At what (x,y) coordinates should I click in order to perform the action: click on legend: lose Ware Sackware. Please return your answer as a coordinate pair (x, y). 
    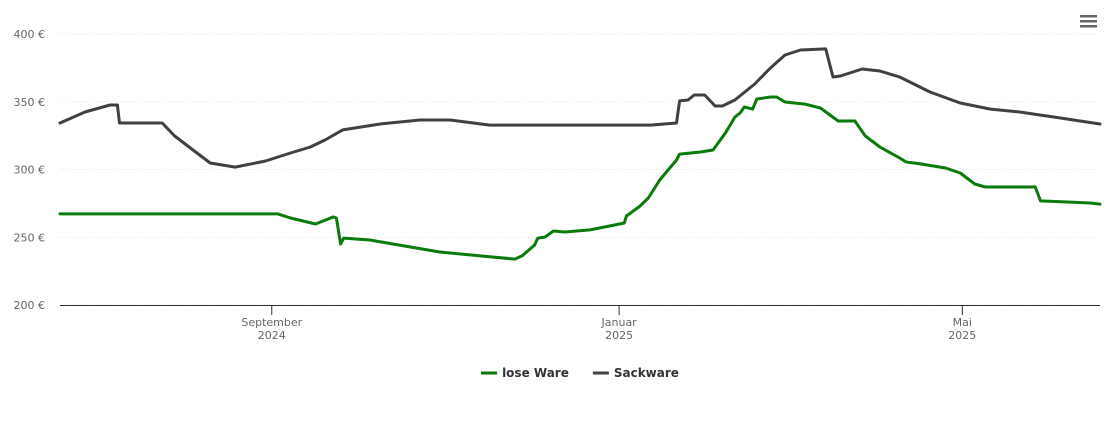
    Looking at the image, I should click on (580, 373).